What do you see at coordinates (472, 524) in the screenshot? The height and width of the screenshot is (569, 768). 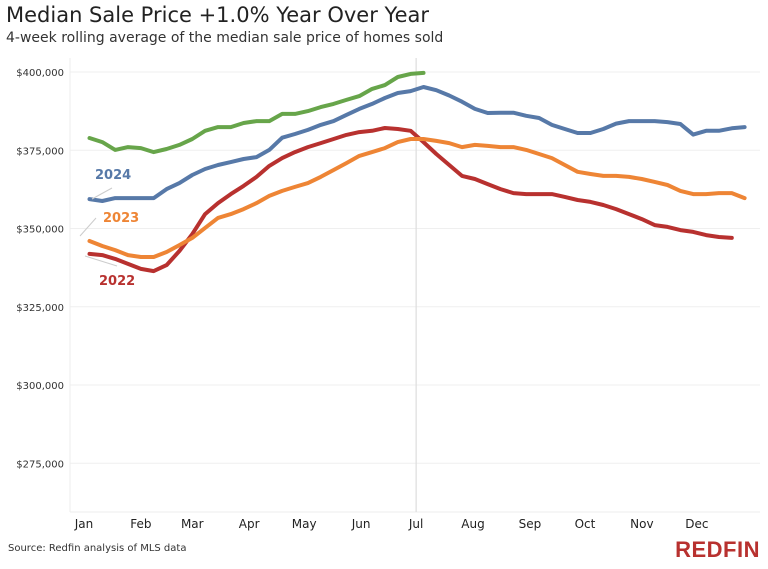 I see `x-tick-label: Aug` at bounding box center [472, 524].